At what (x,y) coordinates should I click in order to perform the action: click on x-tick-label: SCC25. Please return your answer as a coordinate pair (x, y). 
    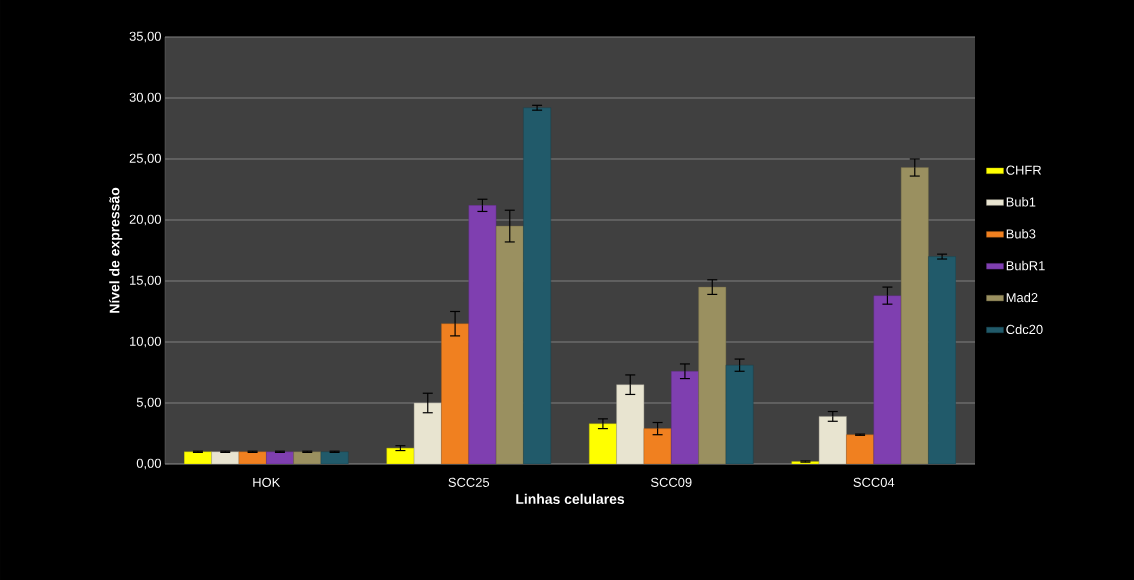
    Looking at the image, I should click on (469, 482).